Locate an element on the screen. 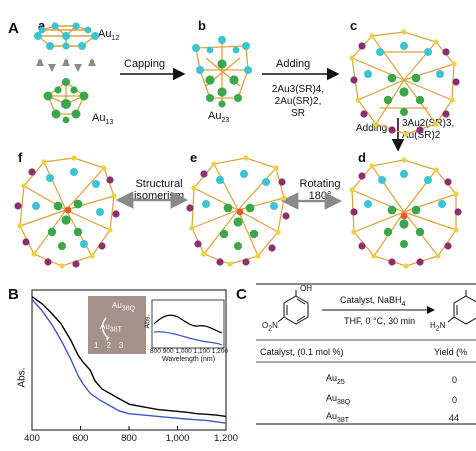 This screenshot has height=451, width=476. series-blue-line is located at coordinates (129, 361).